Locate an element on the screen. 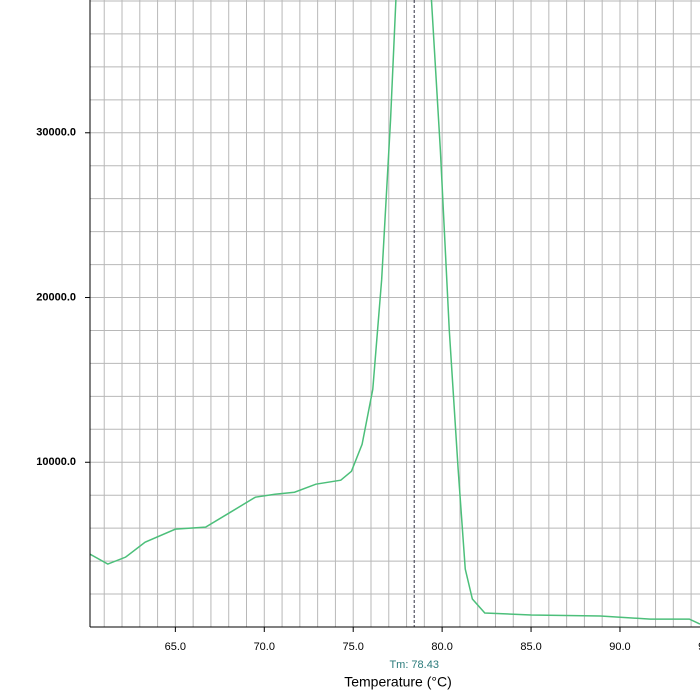 The height and width of the screenshot is (700, 700). y-tick-label: 20000.0 is located at coordinates (56, 297).